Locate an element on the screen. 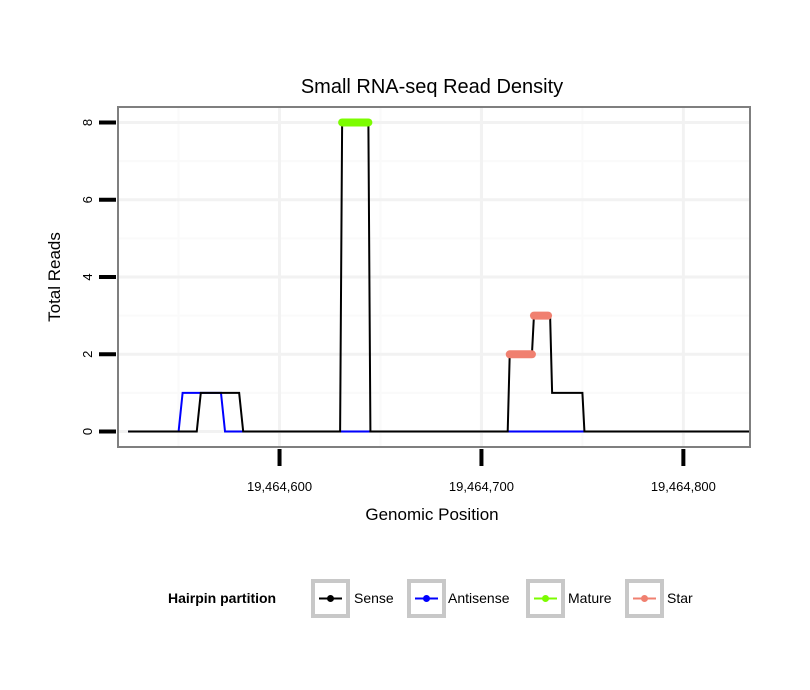 The height and width of the screenshot is (690, 810). y-tick-label: 4 is located at coordinates (87, 276).